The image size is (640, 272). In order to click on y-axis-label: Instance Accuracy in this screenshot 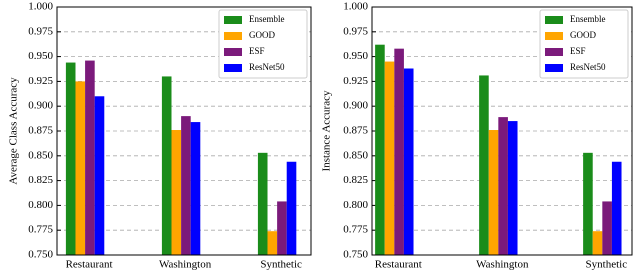, I will do `click(327, 130)`.